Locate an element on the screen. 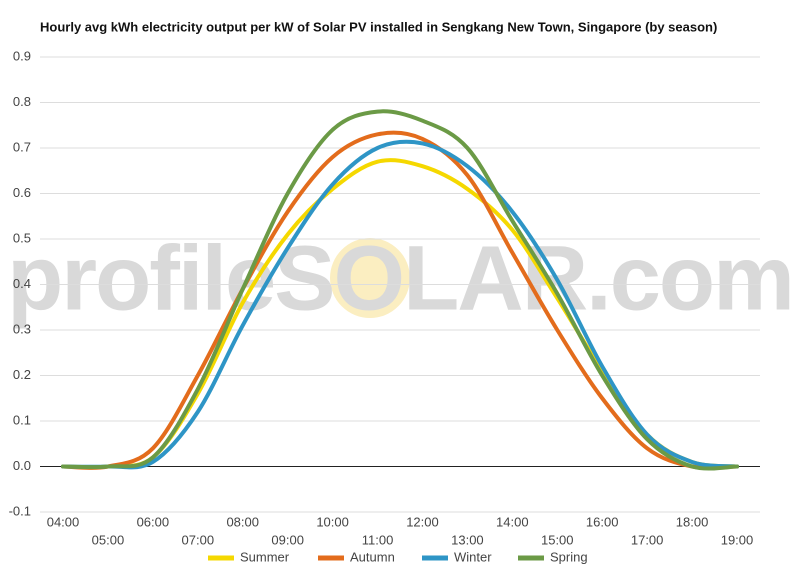 The height and width of the screenshot is (570, 800). x-tick-label: 17:00 is located at coordinates (647, 539).